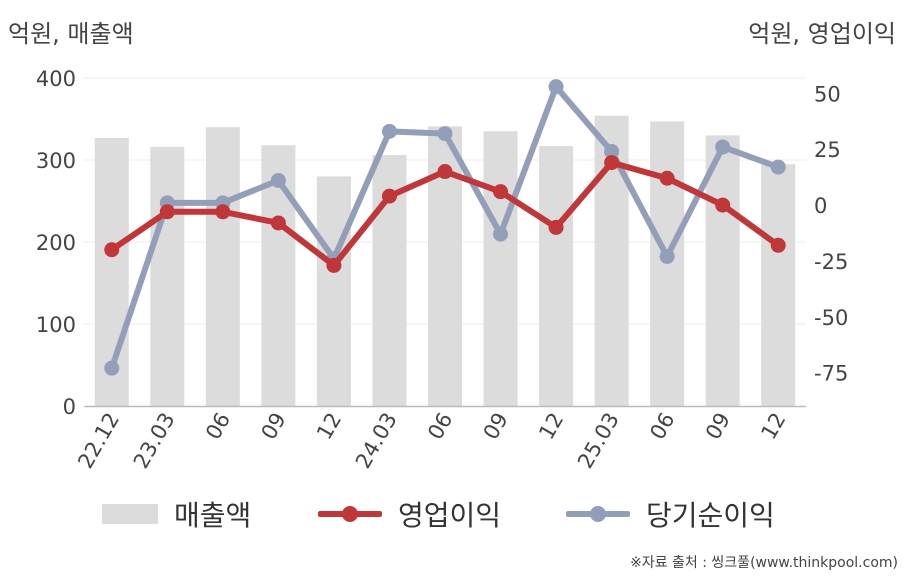 This screenshot has height=580, width=908. I want to click on x-tick-label: 25.03, so click(598, 441).